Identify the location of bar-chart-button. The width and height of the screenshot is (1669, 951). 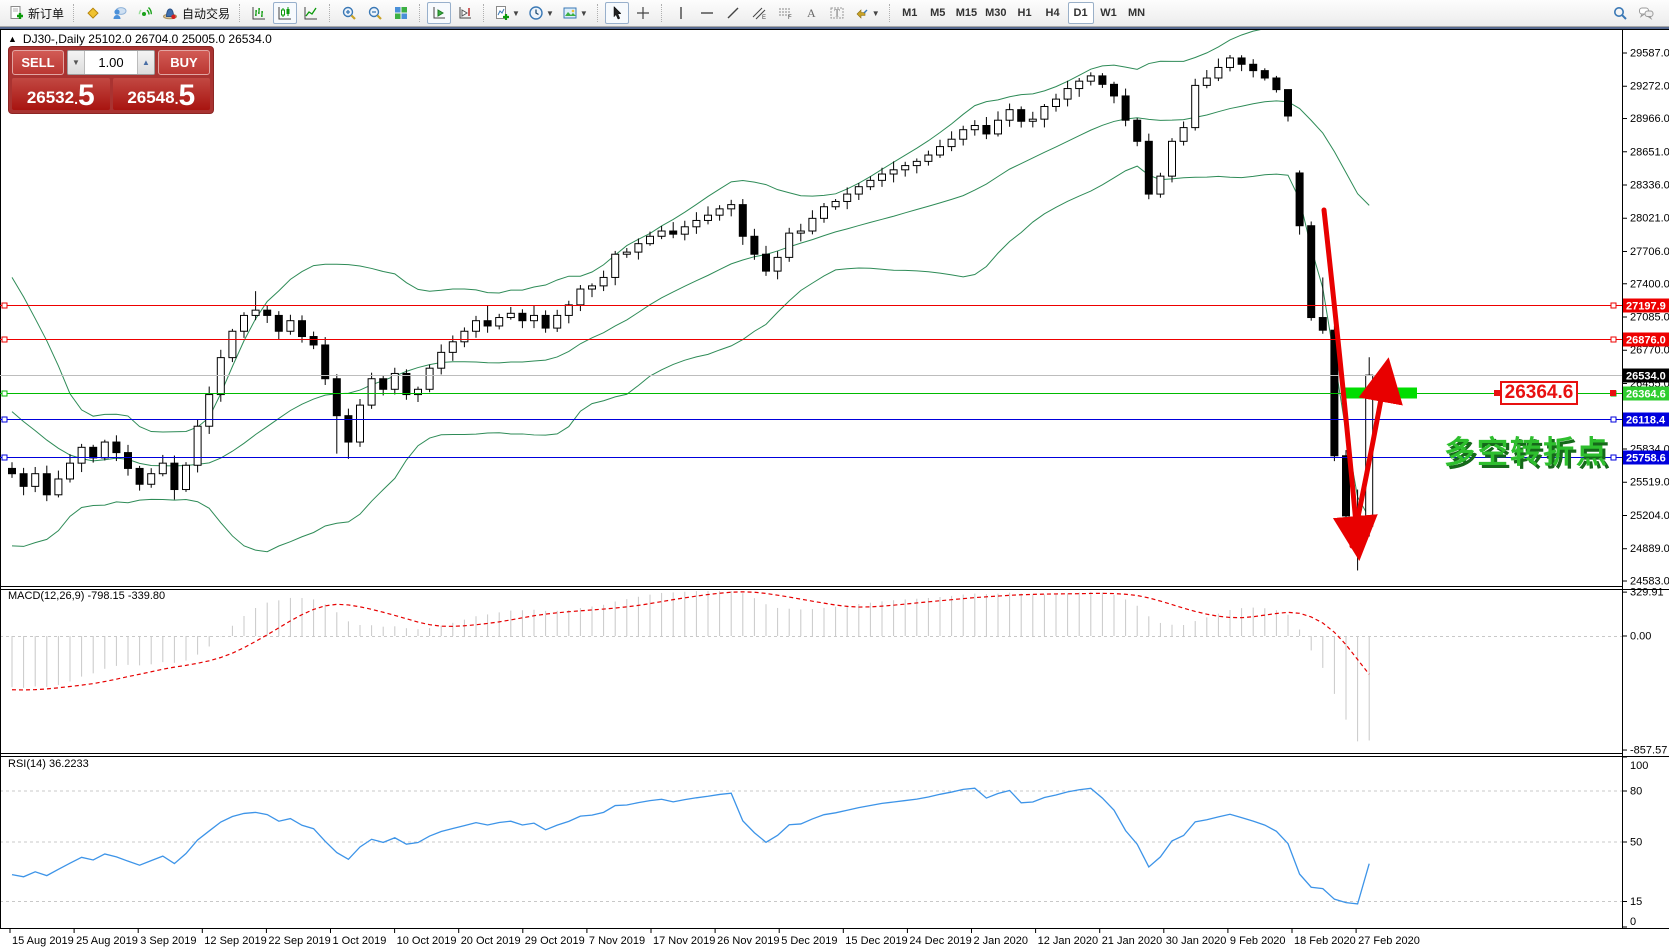
(259, 13).